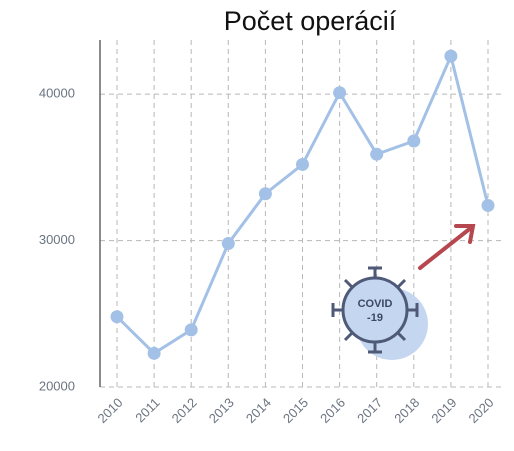  What do you see at coordinates (406, 410) in the screenshot?
I see `x-tick-label: 2018` at bounding box center [406, 410].